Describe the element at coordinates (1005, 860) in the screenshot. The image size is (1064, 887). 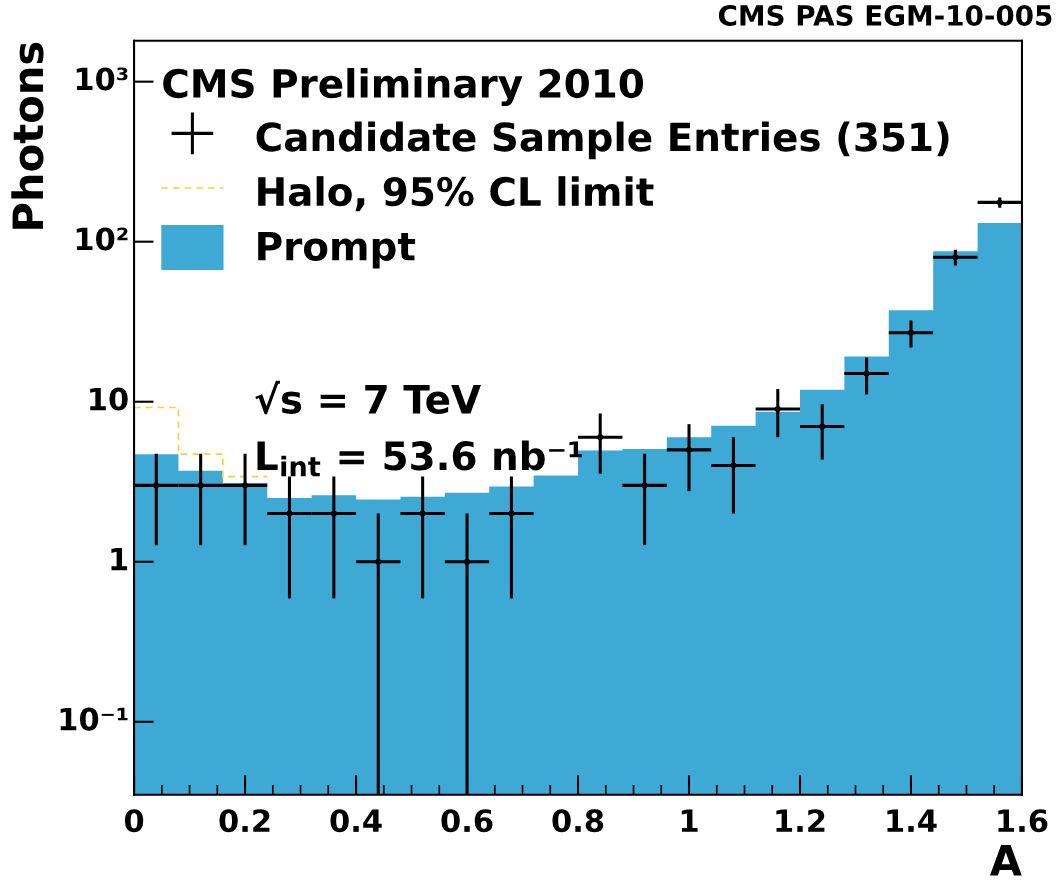
I see `x-axis-title: A` at that location.